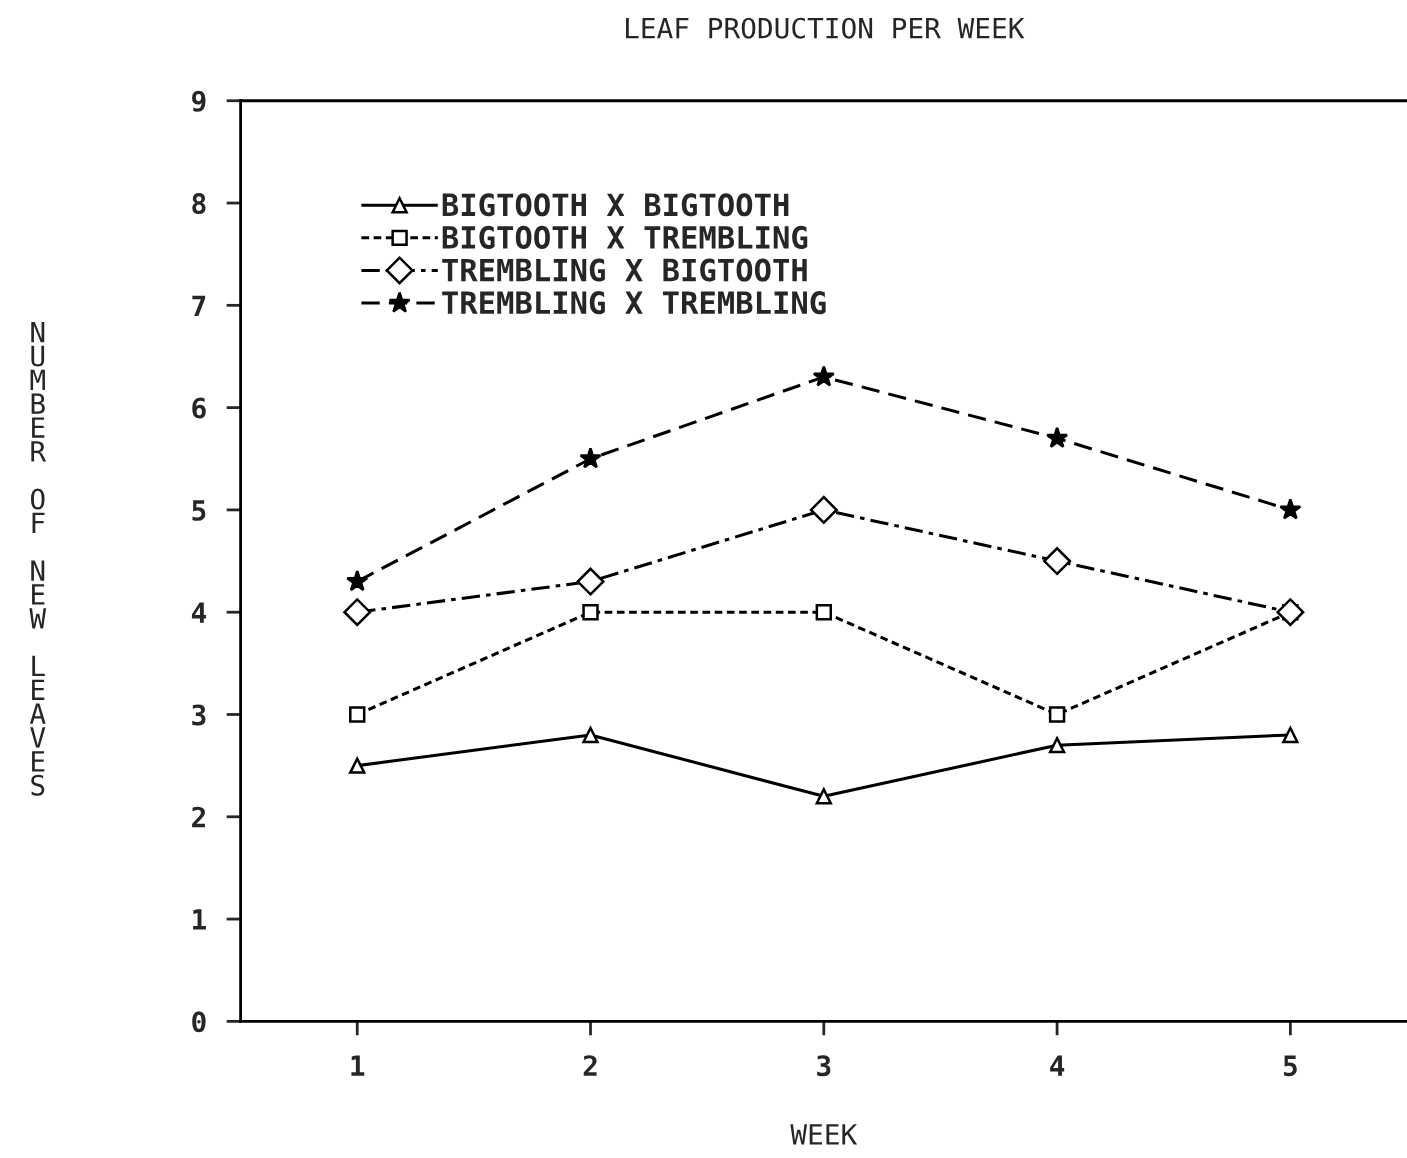 The height and width of the screenshot is (1158, 1407). I want to click on x-tick-label: 4, so click(1057, 1065).